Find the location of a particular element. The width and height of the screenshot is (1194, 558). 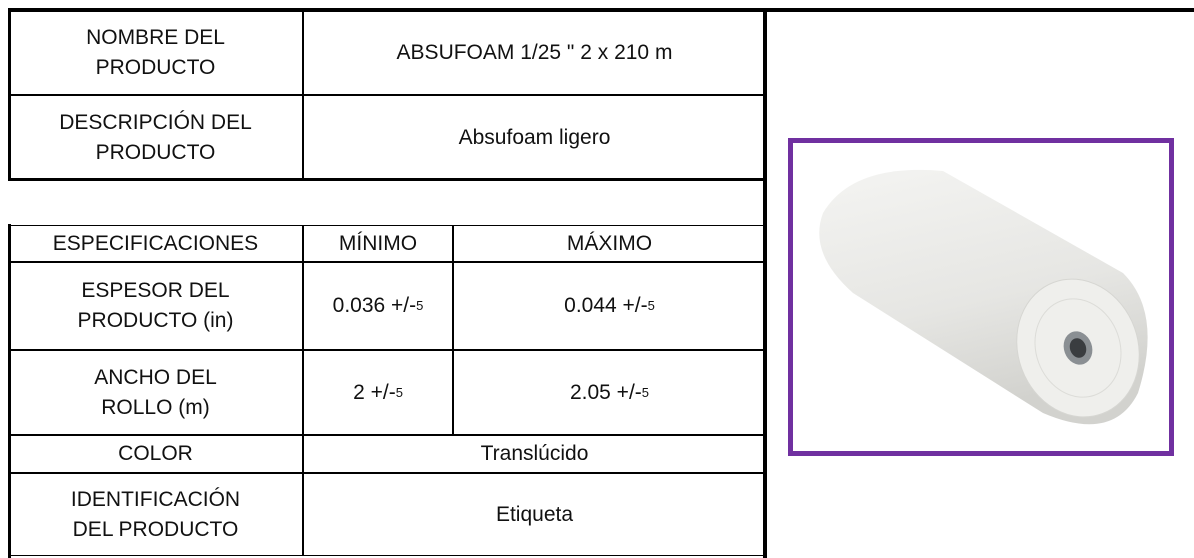

header-cell: ESPECIFICACIONES is located at coordinates (155, 243).